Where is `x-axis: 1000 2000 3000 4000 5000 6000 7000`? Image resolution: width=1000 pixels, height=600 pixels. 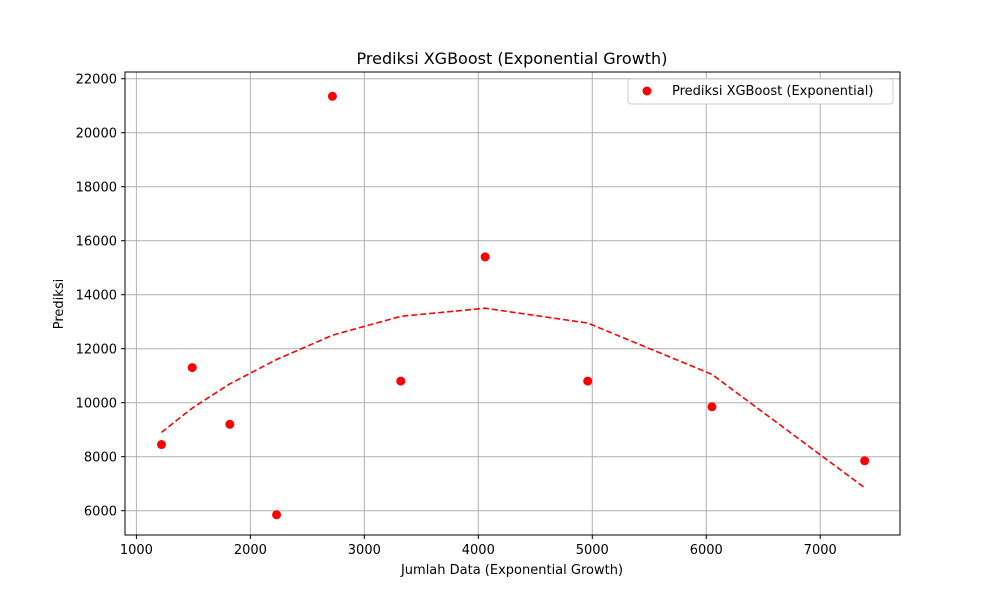
x-axis: 1000 2000 3000 4000 5000 6000 7000 is located at coordinates (478, 546).